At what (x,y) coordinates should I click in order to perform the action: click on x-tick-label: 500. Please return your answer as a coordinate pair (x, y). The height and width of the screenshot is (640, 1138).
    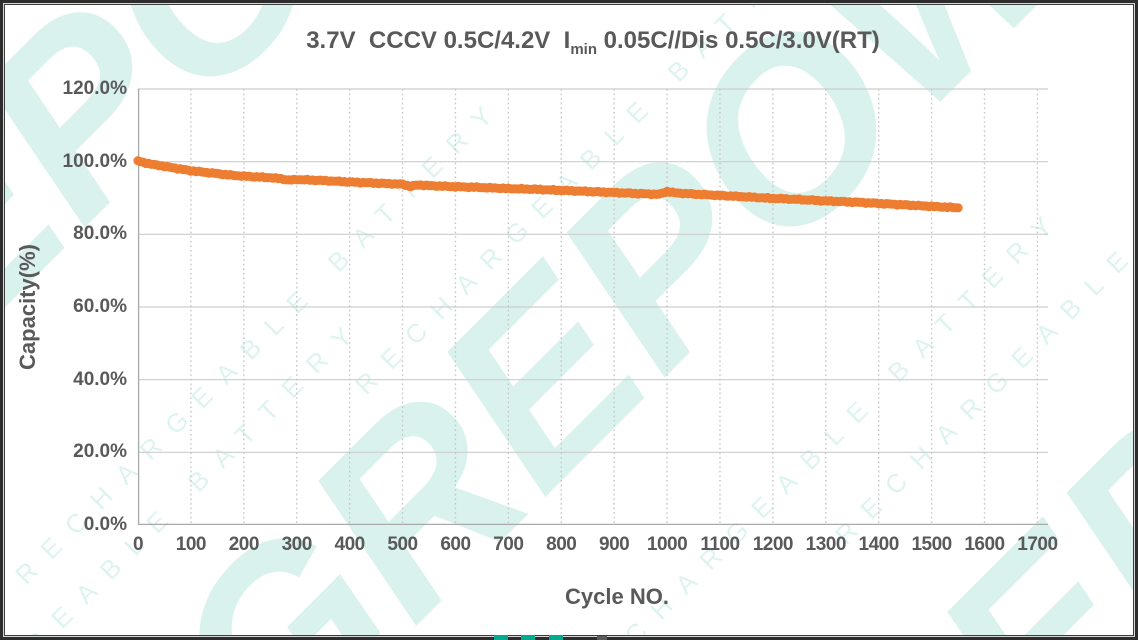
    Looking at the image, I should click on (402, 544).